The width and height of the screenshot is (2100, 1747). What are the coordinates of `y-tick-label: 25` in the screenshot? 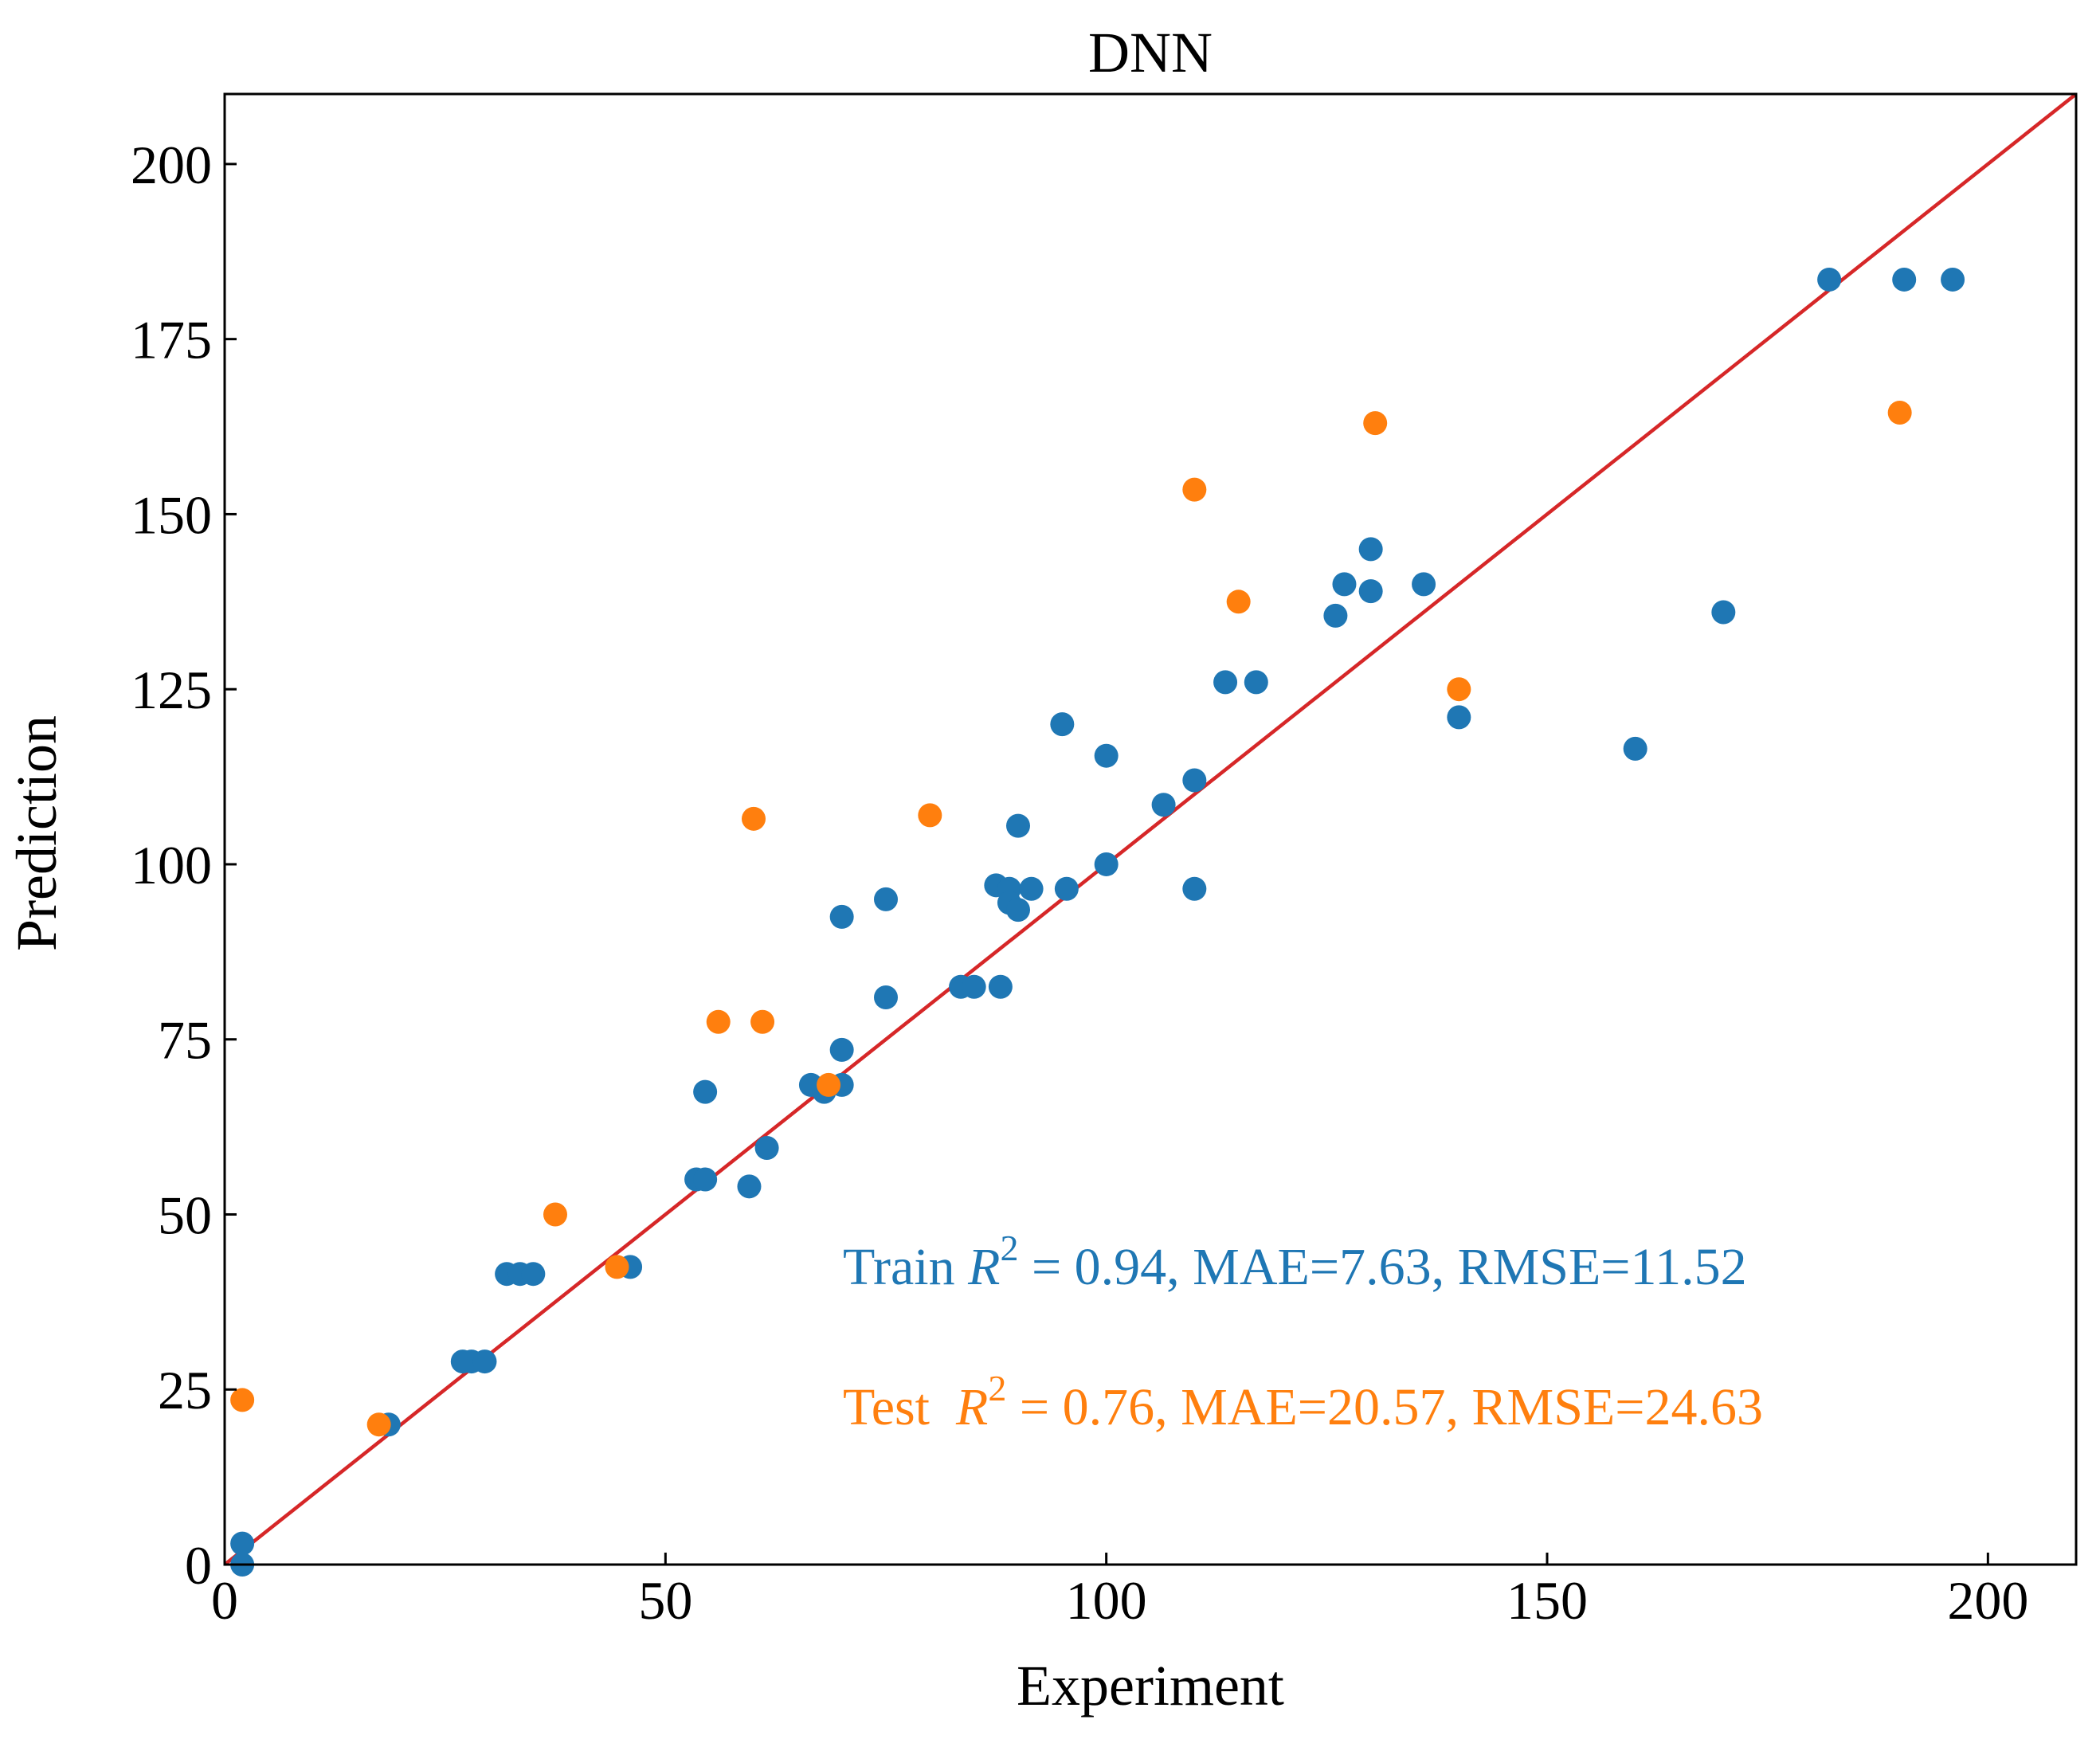 It's located at (185, 1390).